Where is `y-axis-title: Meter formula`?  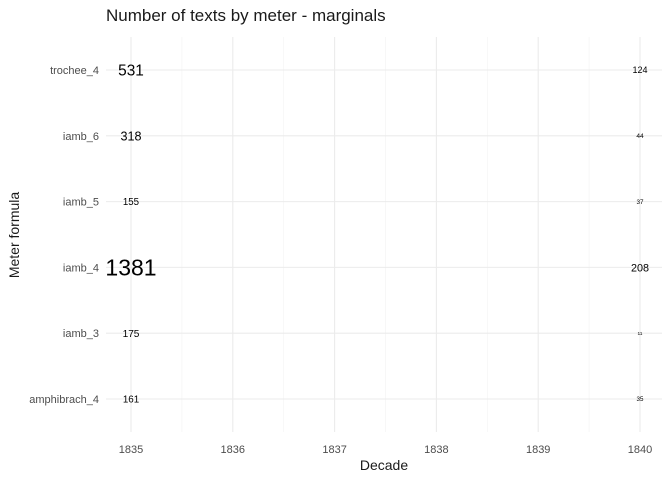
y-axis-title: Meter formula is located at coordinates (14, 235).